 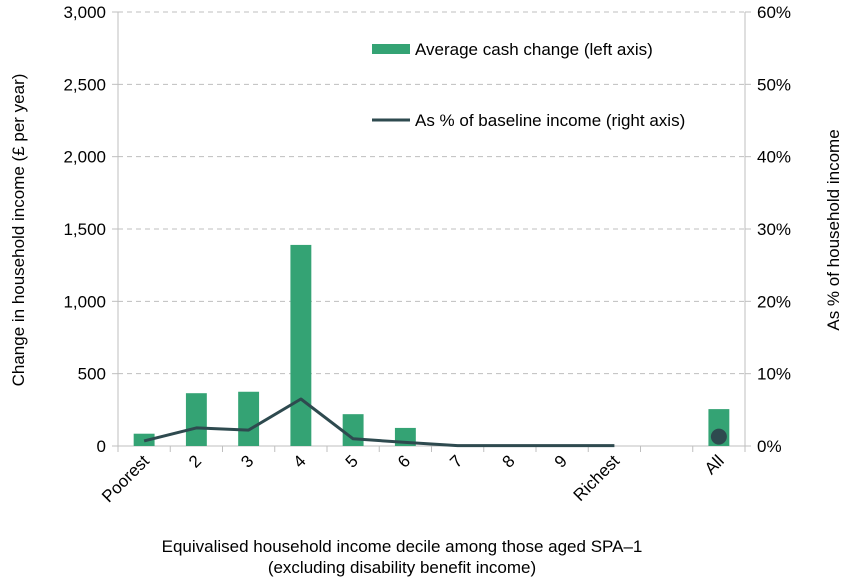 I want to click on y-tick-label: 3,000, so click(x=84, y=12).